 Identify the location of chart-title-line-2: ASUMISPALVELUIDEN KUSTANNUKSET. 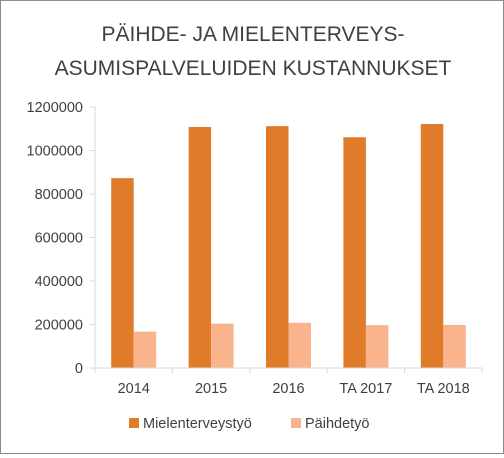
(253, 68).